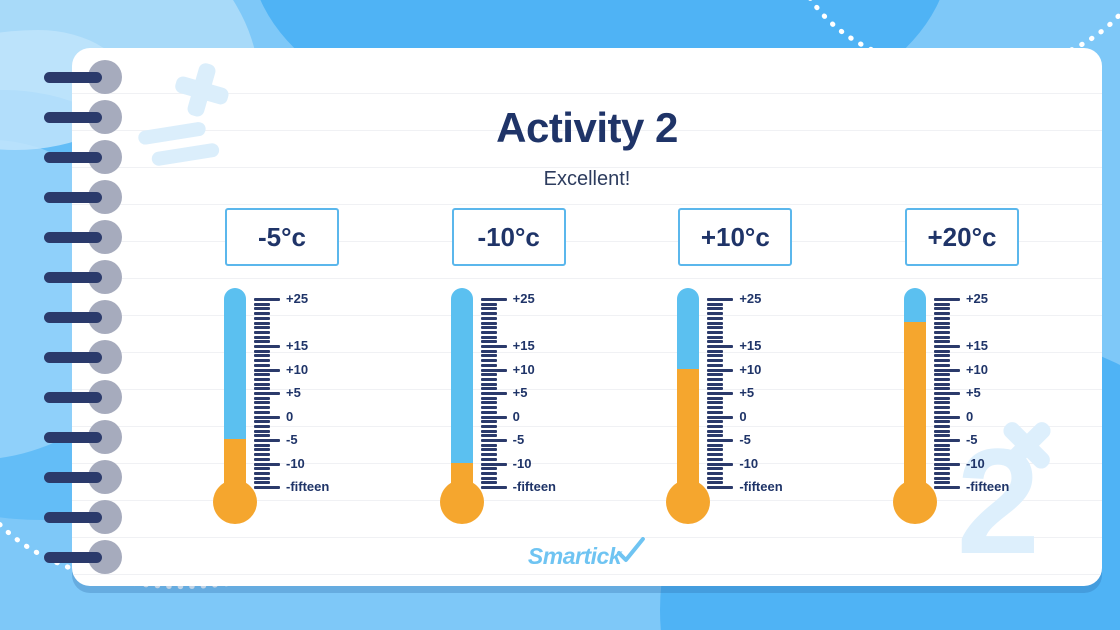 This screenshot has width=1120, height=630. I want to click on scale-tick-label: +25, so click(523, 298).